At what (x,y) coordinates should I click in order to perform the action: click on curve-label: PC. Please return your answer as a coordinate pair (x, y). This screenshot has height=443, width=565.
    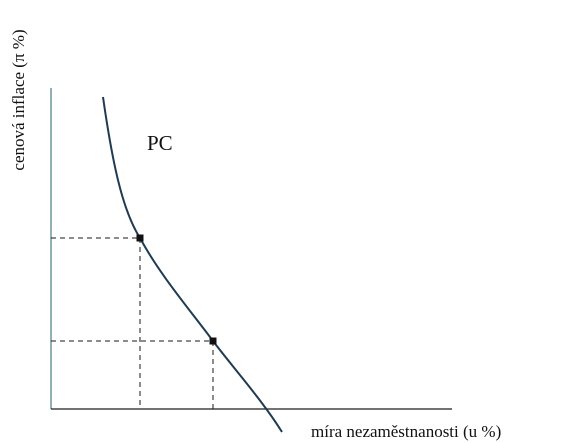
    Looking at the image, I should click on (160, 143).